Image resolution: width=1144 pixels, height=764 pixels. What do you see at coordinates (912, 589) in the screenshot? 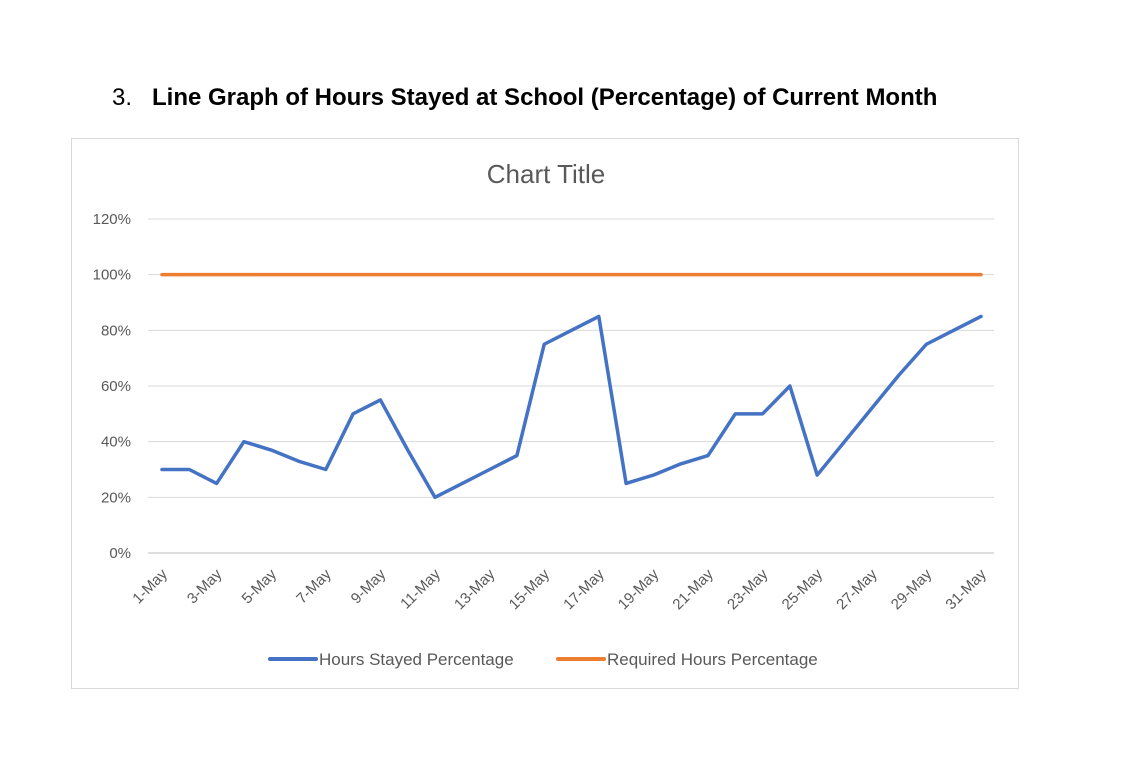
I see `x-tick-label: 29-May` at bounding box center [912, 589].